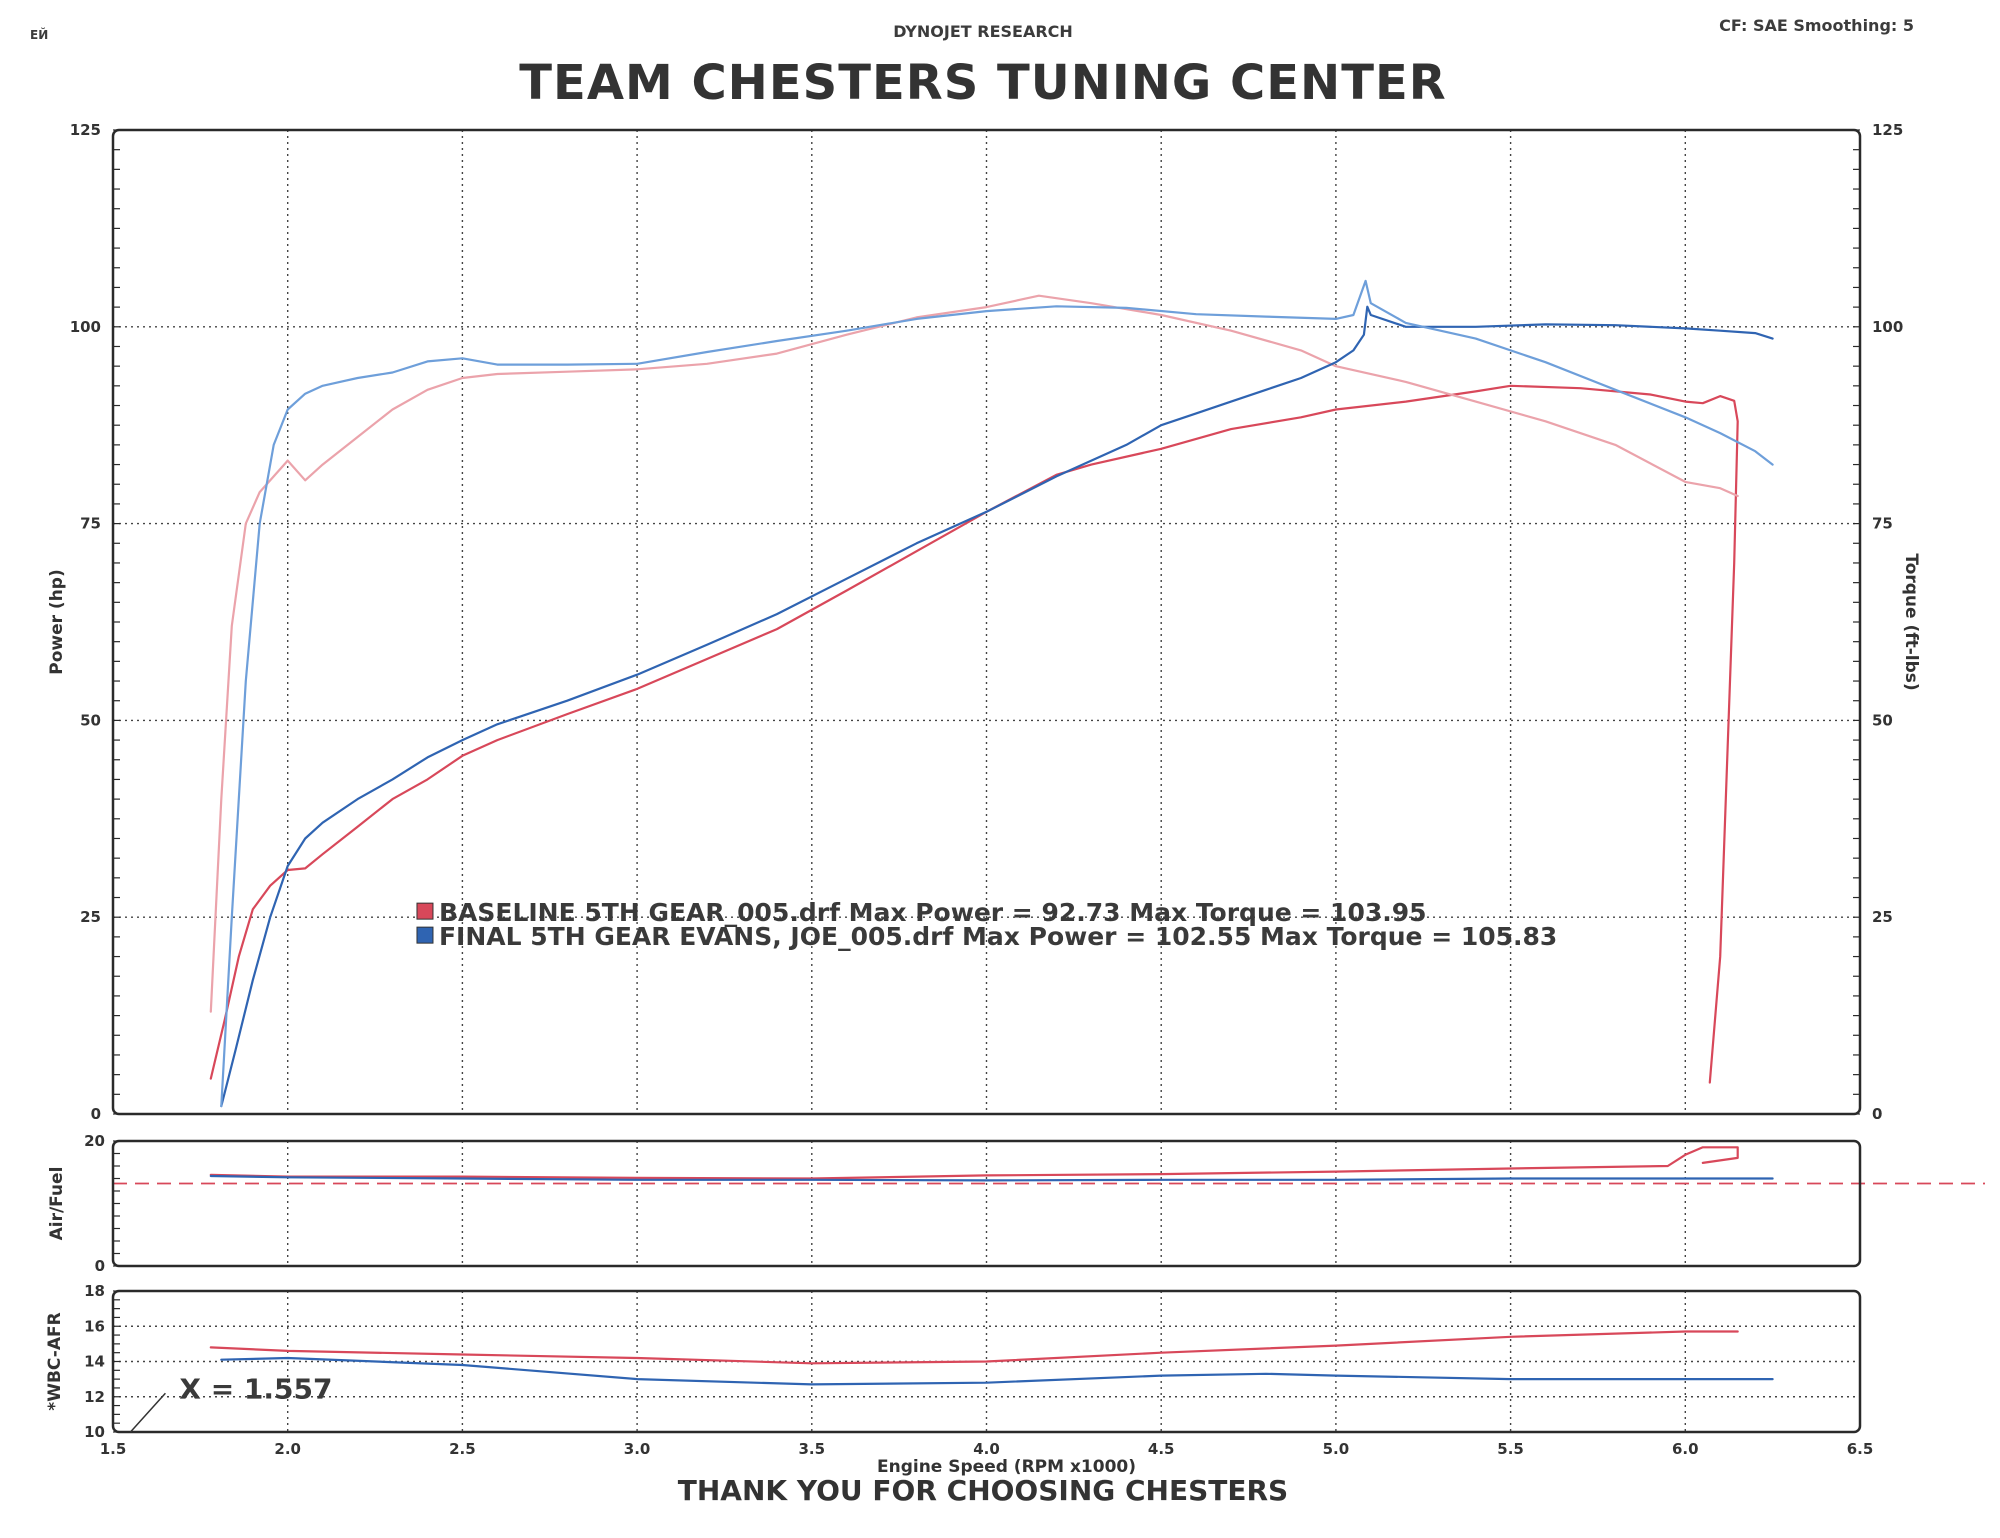  Describe the element at coordinates (1882, 524) in the screenshot. I see `torque-tick-label: 75` at that location.